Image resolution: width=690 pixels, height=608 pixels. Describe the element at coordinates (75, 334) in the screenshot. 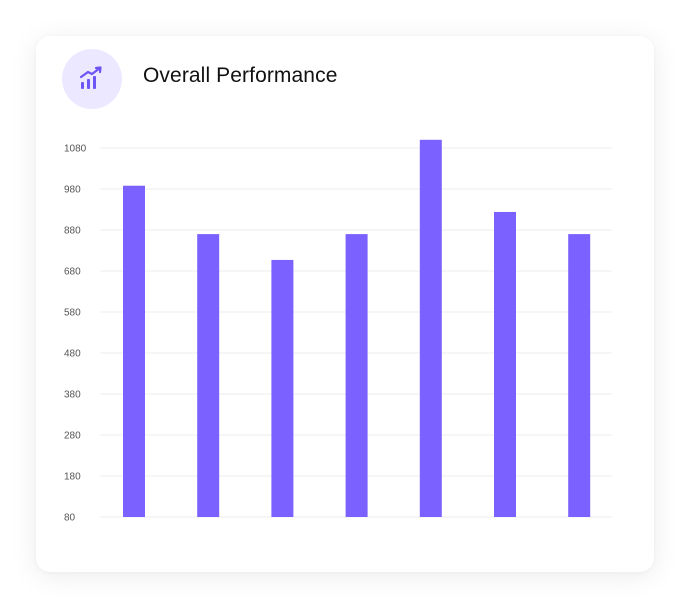

I see `y-axis-ticks: 80 180 280 380 480 580 680 880 980 1080` at that location.